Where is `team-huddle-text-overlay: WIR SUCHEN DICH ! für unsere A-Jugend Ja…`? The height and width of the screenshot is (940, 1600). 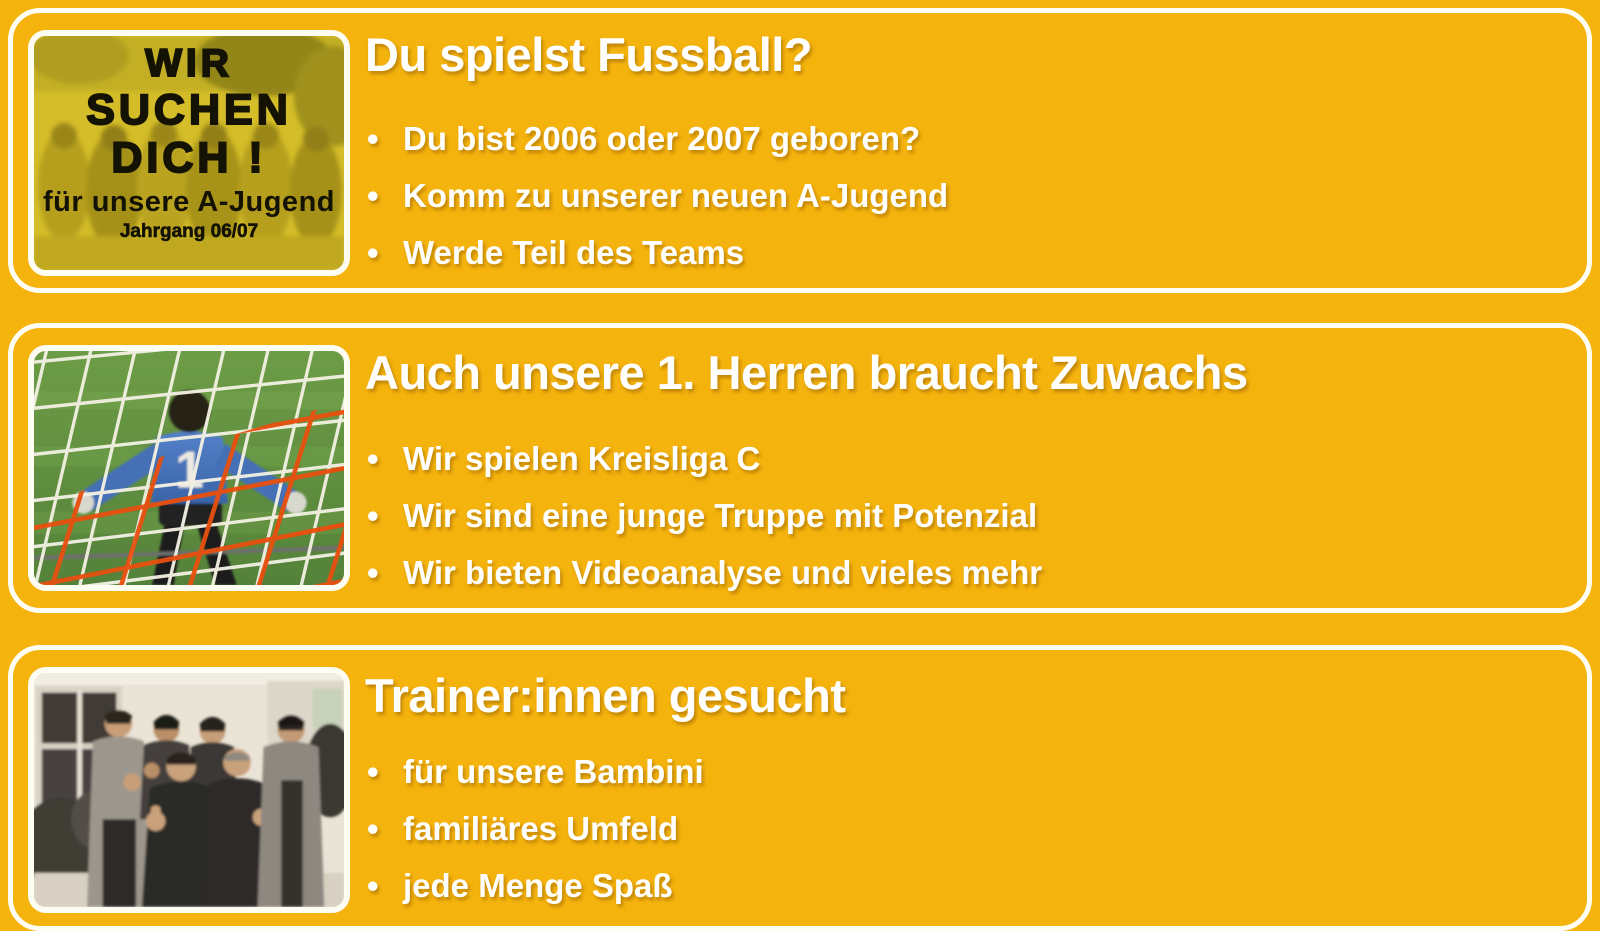
team-huddle-text-overlay: WIR SUCHEN DICH ! für unsere A-Jugend Ja… is located at coordinates (189, 153).